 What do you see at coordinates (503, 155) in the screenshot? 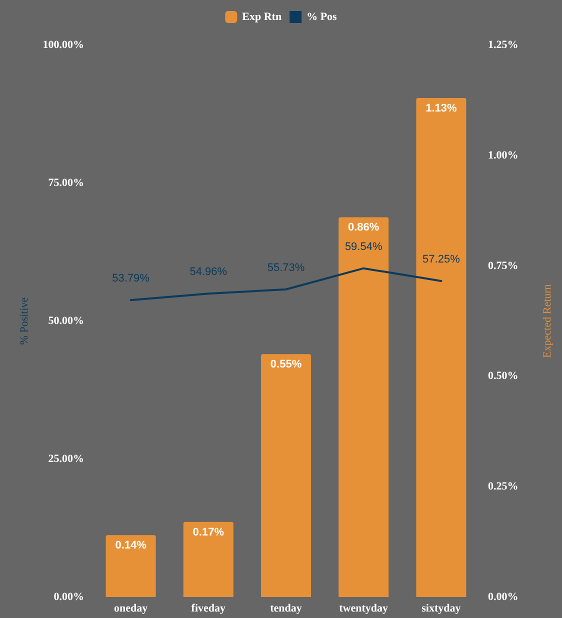
I see `y2-tick-label: 1.00%` at bounding box center [503, 155].